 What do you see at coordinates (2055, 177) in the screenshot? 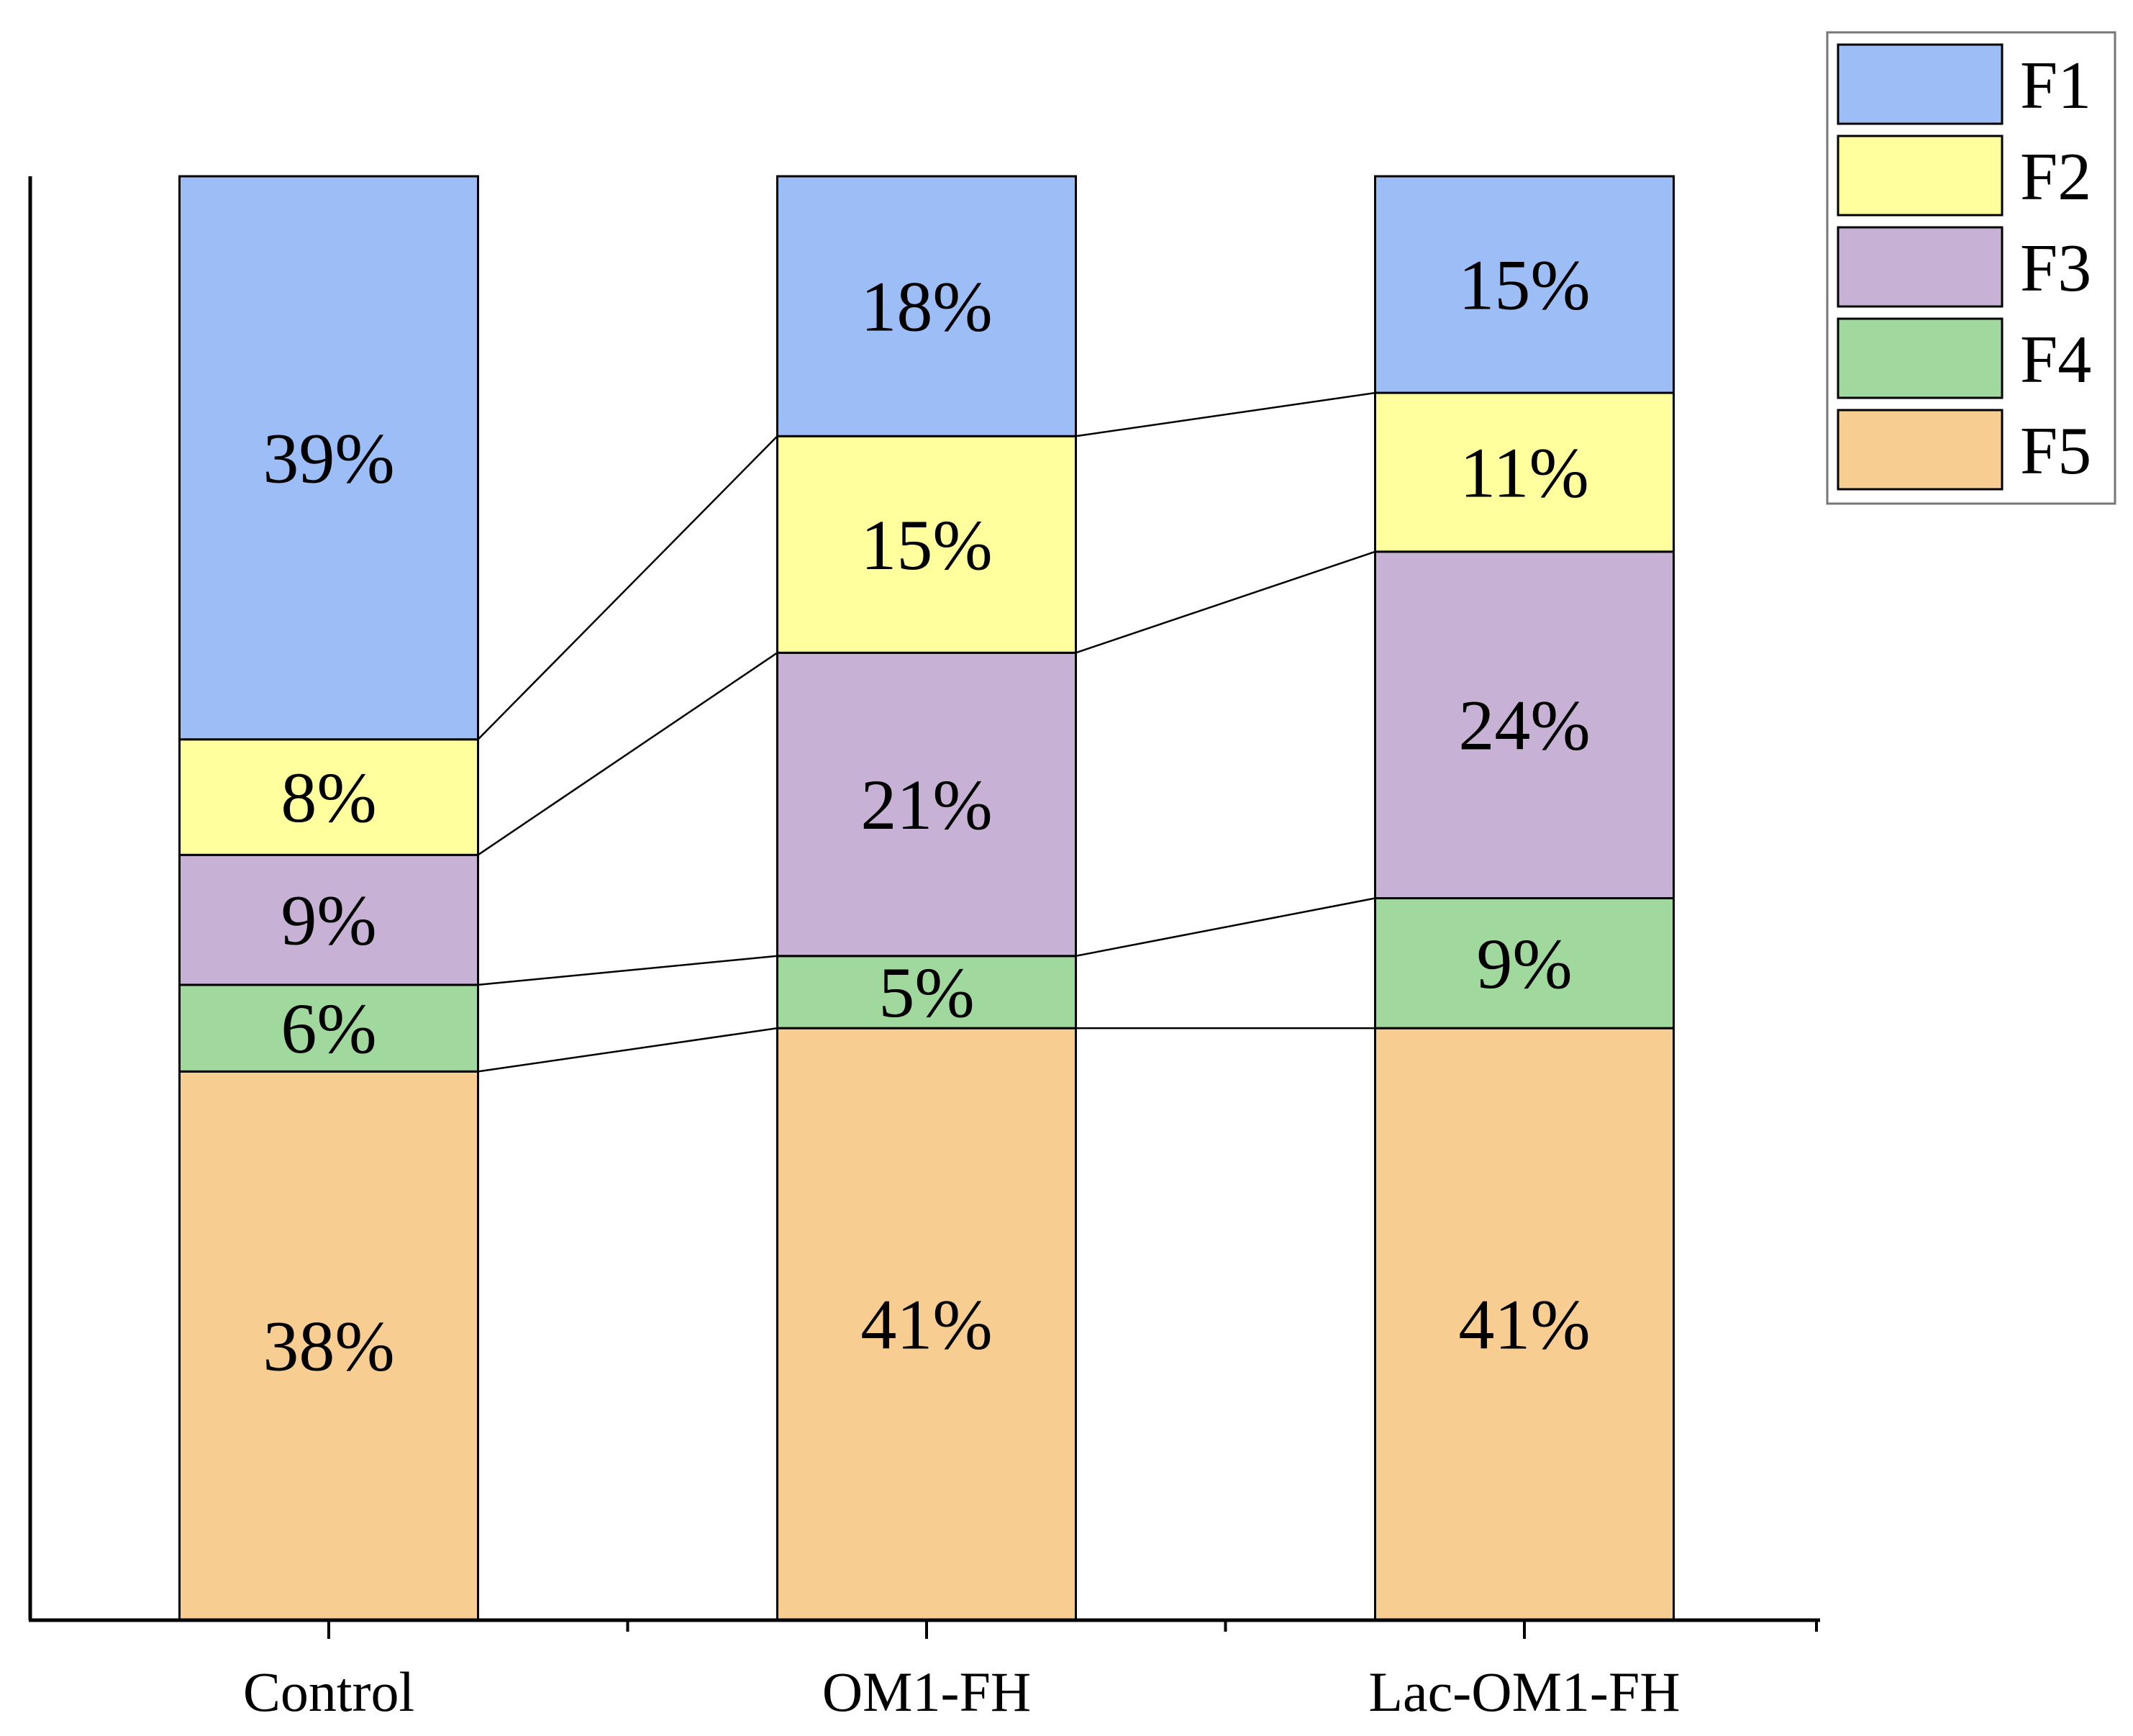
I see `legend-label-f2: F2` at bounding box center [2055, 177].